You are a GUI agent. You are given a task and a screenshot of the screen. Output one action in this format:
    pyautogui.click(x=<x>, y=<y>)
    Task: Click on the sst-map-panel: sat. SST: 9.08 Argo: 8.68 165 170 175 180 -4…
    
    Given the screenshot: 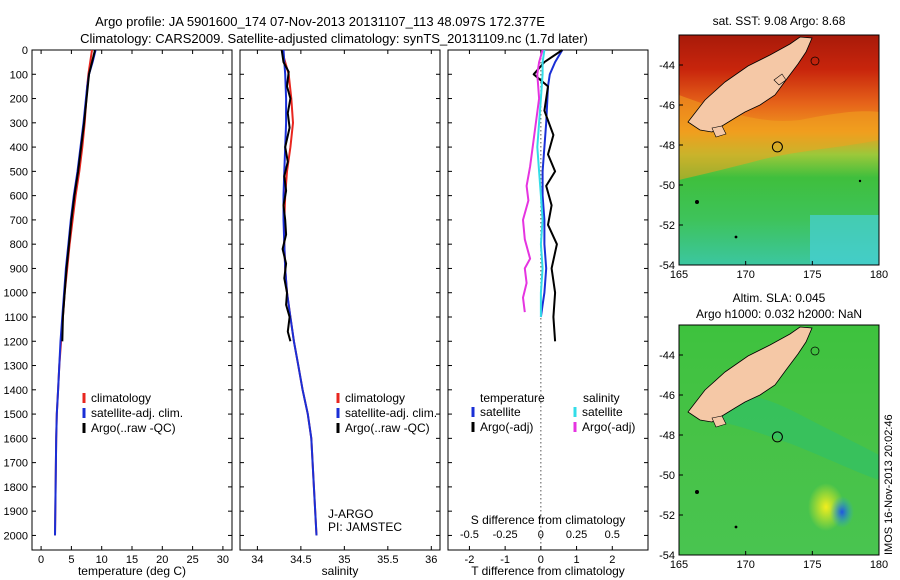 What is the action you would take?
    pyautogui.click(x=773, y=147)
    